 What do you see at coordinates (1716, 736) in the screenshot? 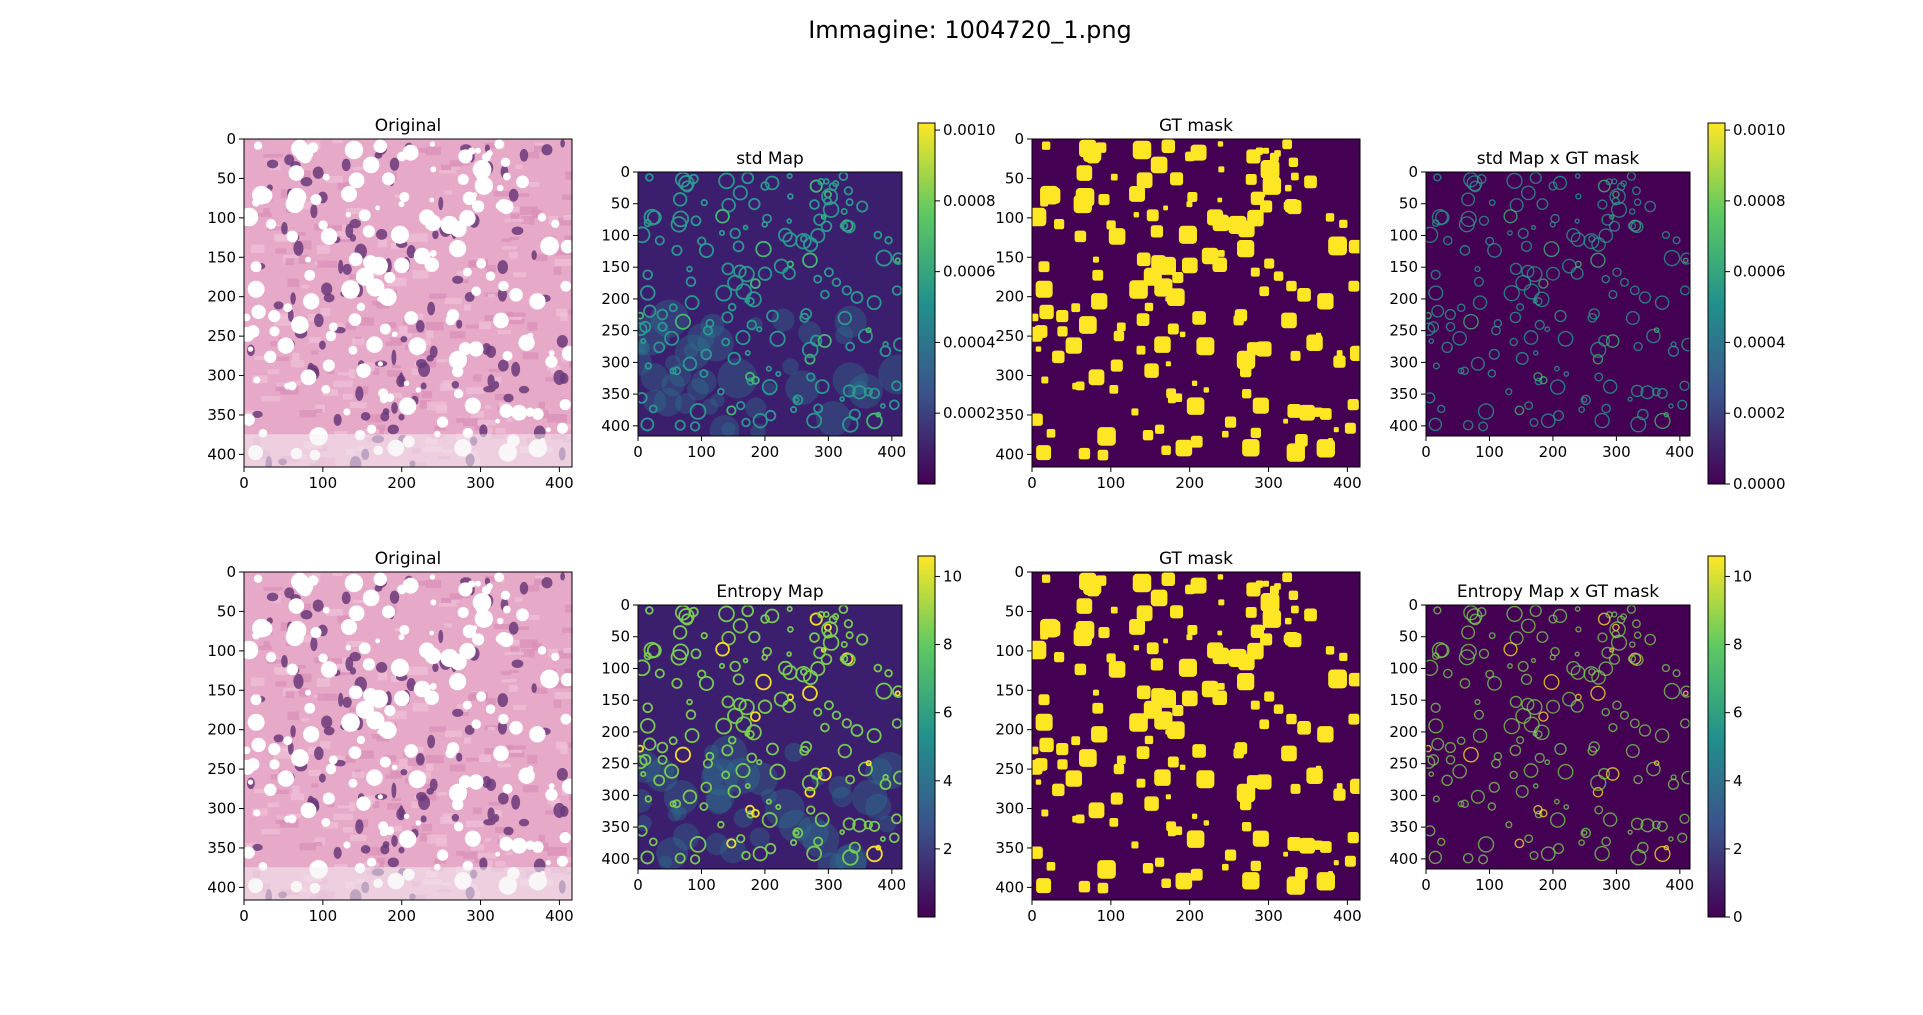
I see `colorbar-gradient` at bounding box center [1716, 736].